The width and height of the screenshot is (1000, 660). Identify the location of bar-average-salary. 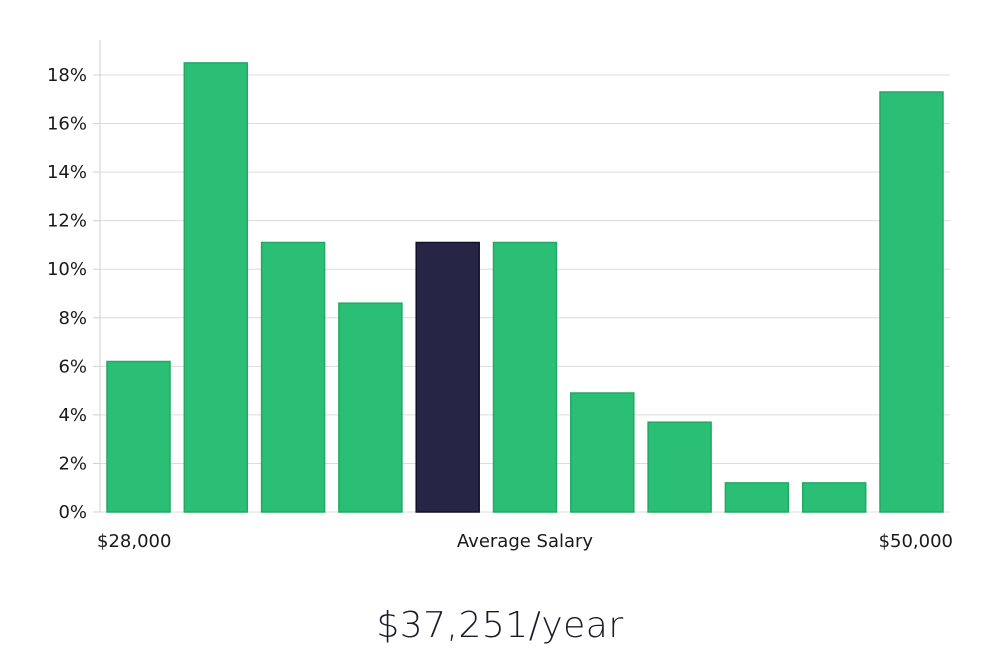
(447, 377).